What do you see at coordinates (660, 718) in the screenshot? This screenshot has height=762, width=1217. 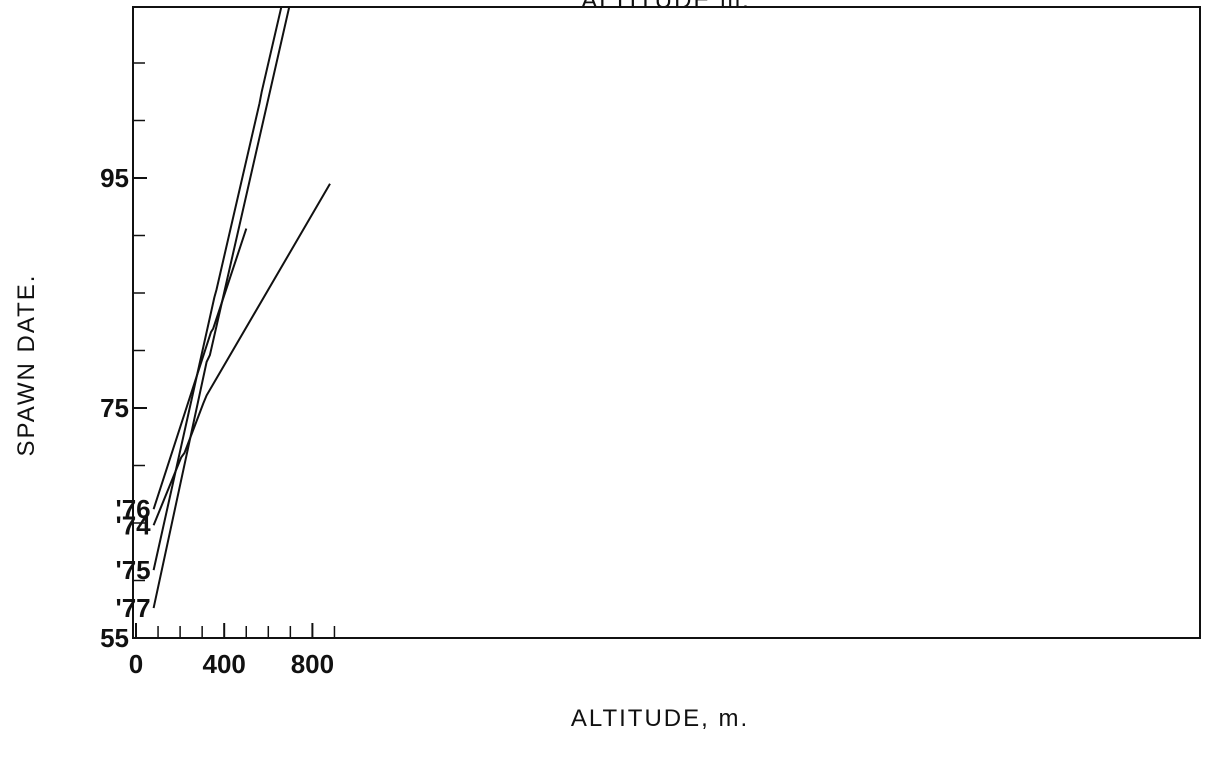 I see `x-axis-title: ALTITUDE, m.` at bounding box center [660, 718].